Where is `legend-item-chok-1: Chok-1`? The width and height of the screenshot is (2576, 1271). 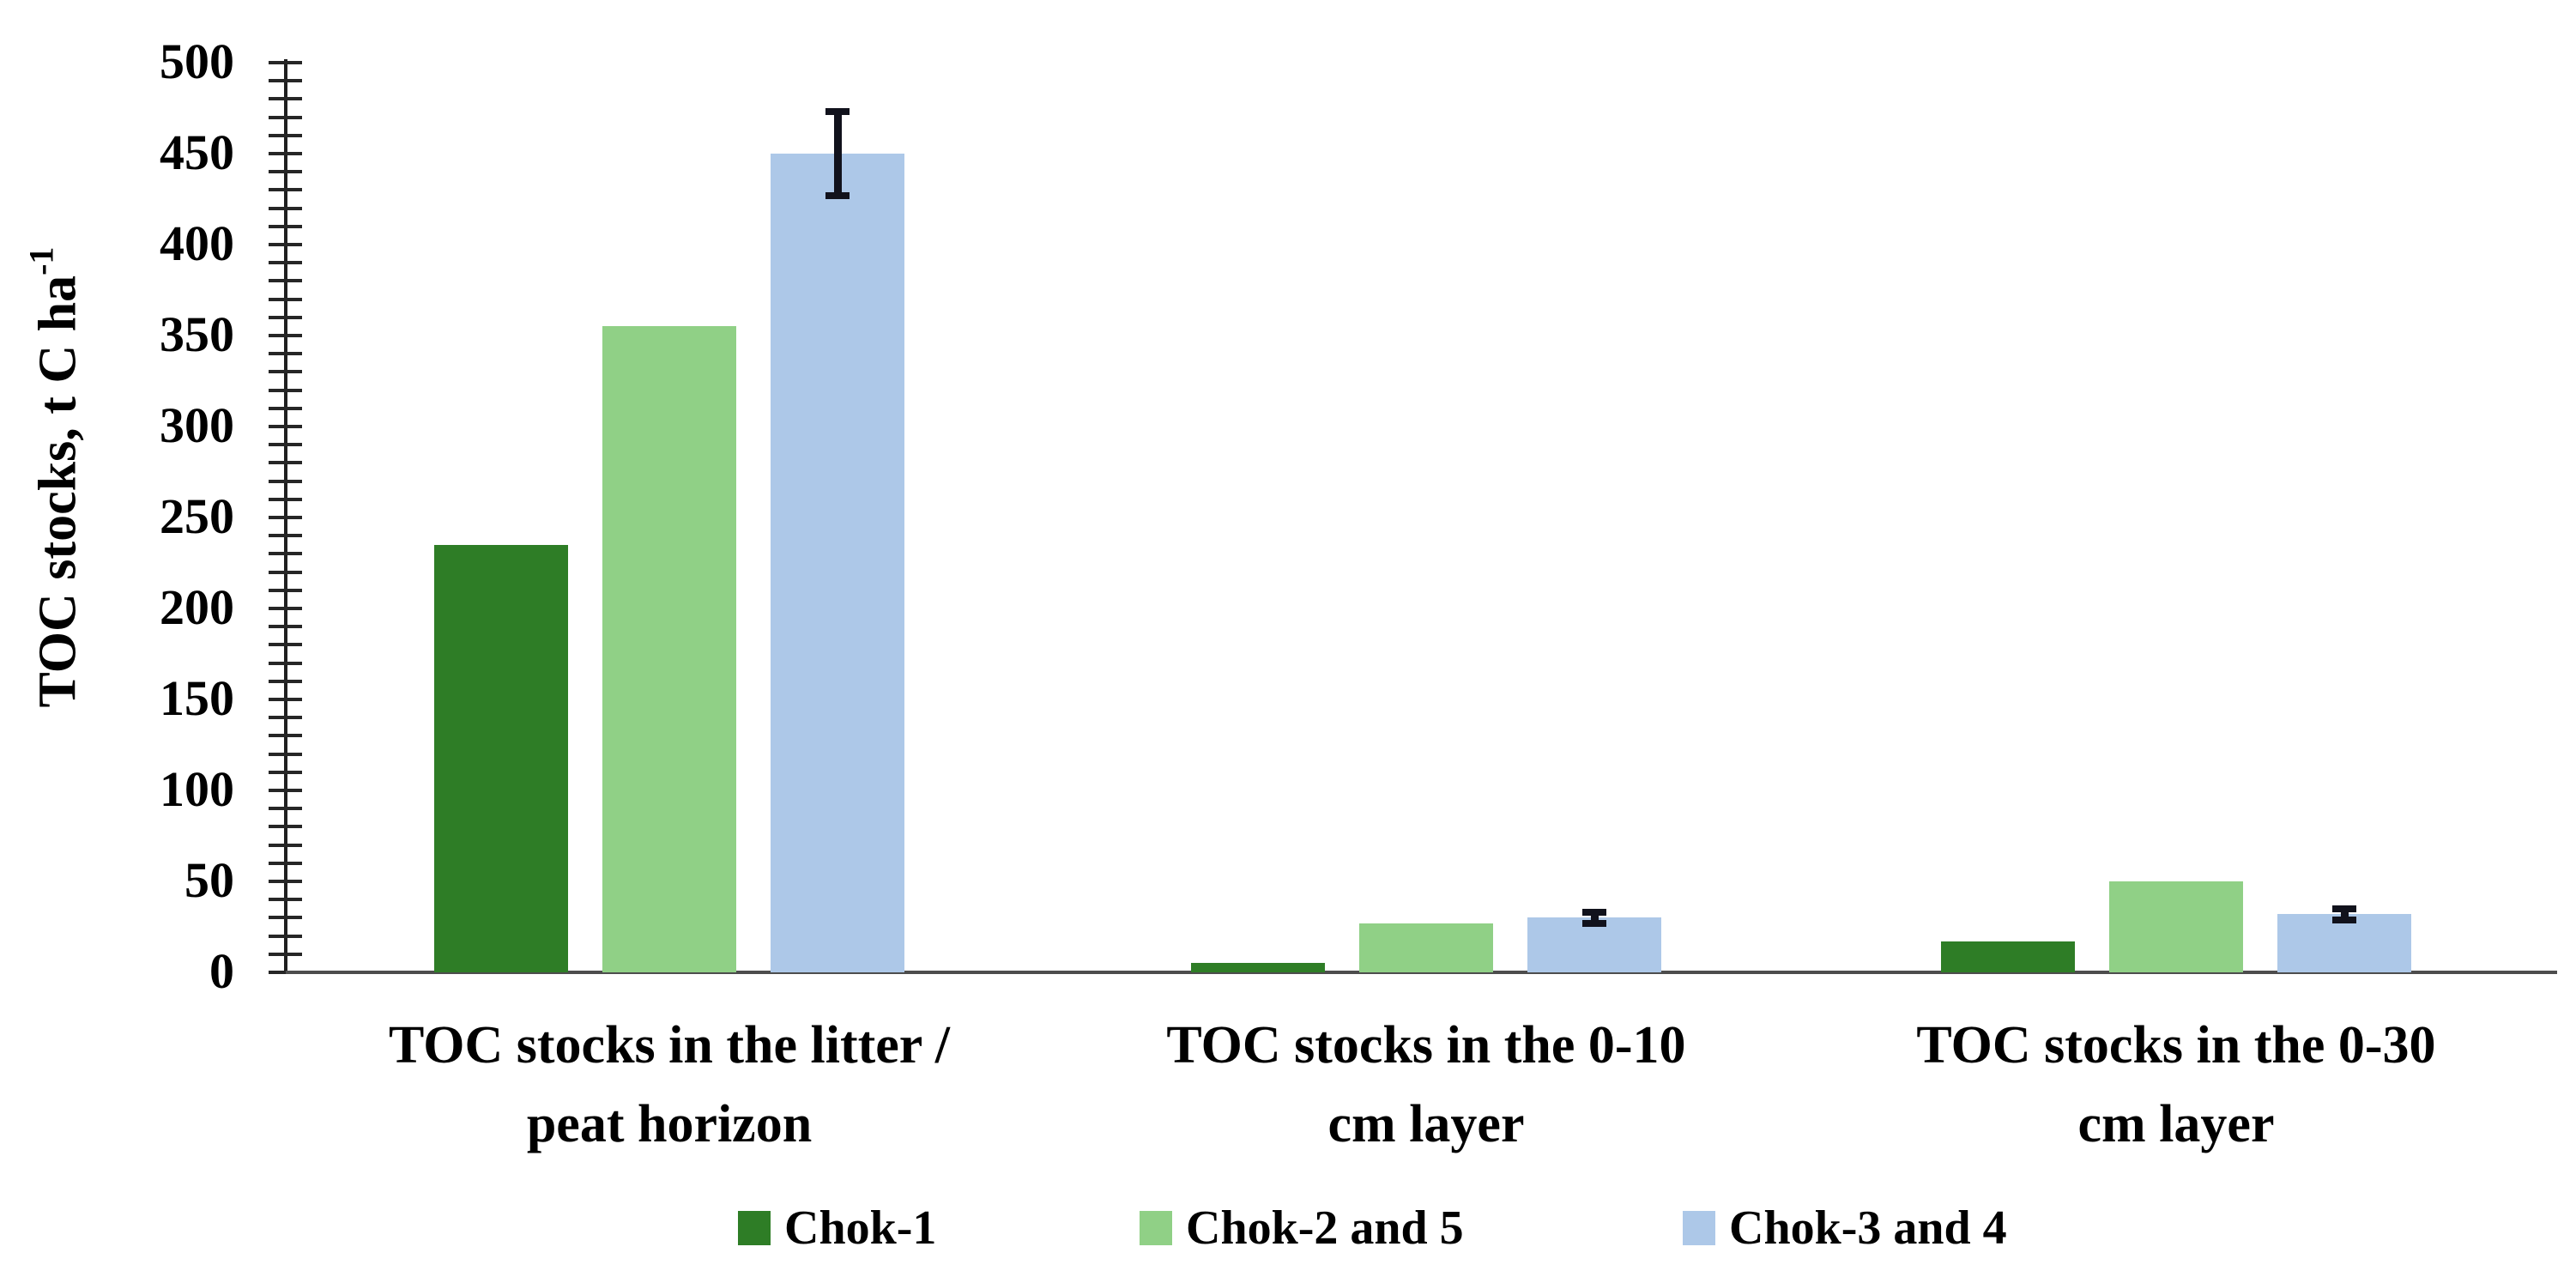
legend-item-chok-1: Chok-1 is located at coordinates (837, 1228).